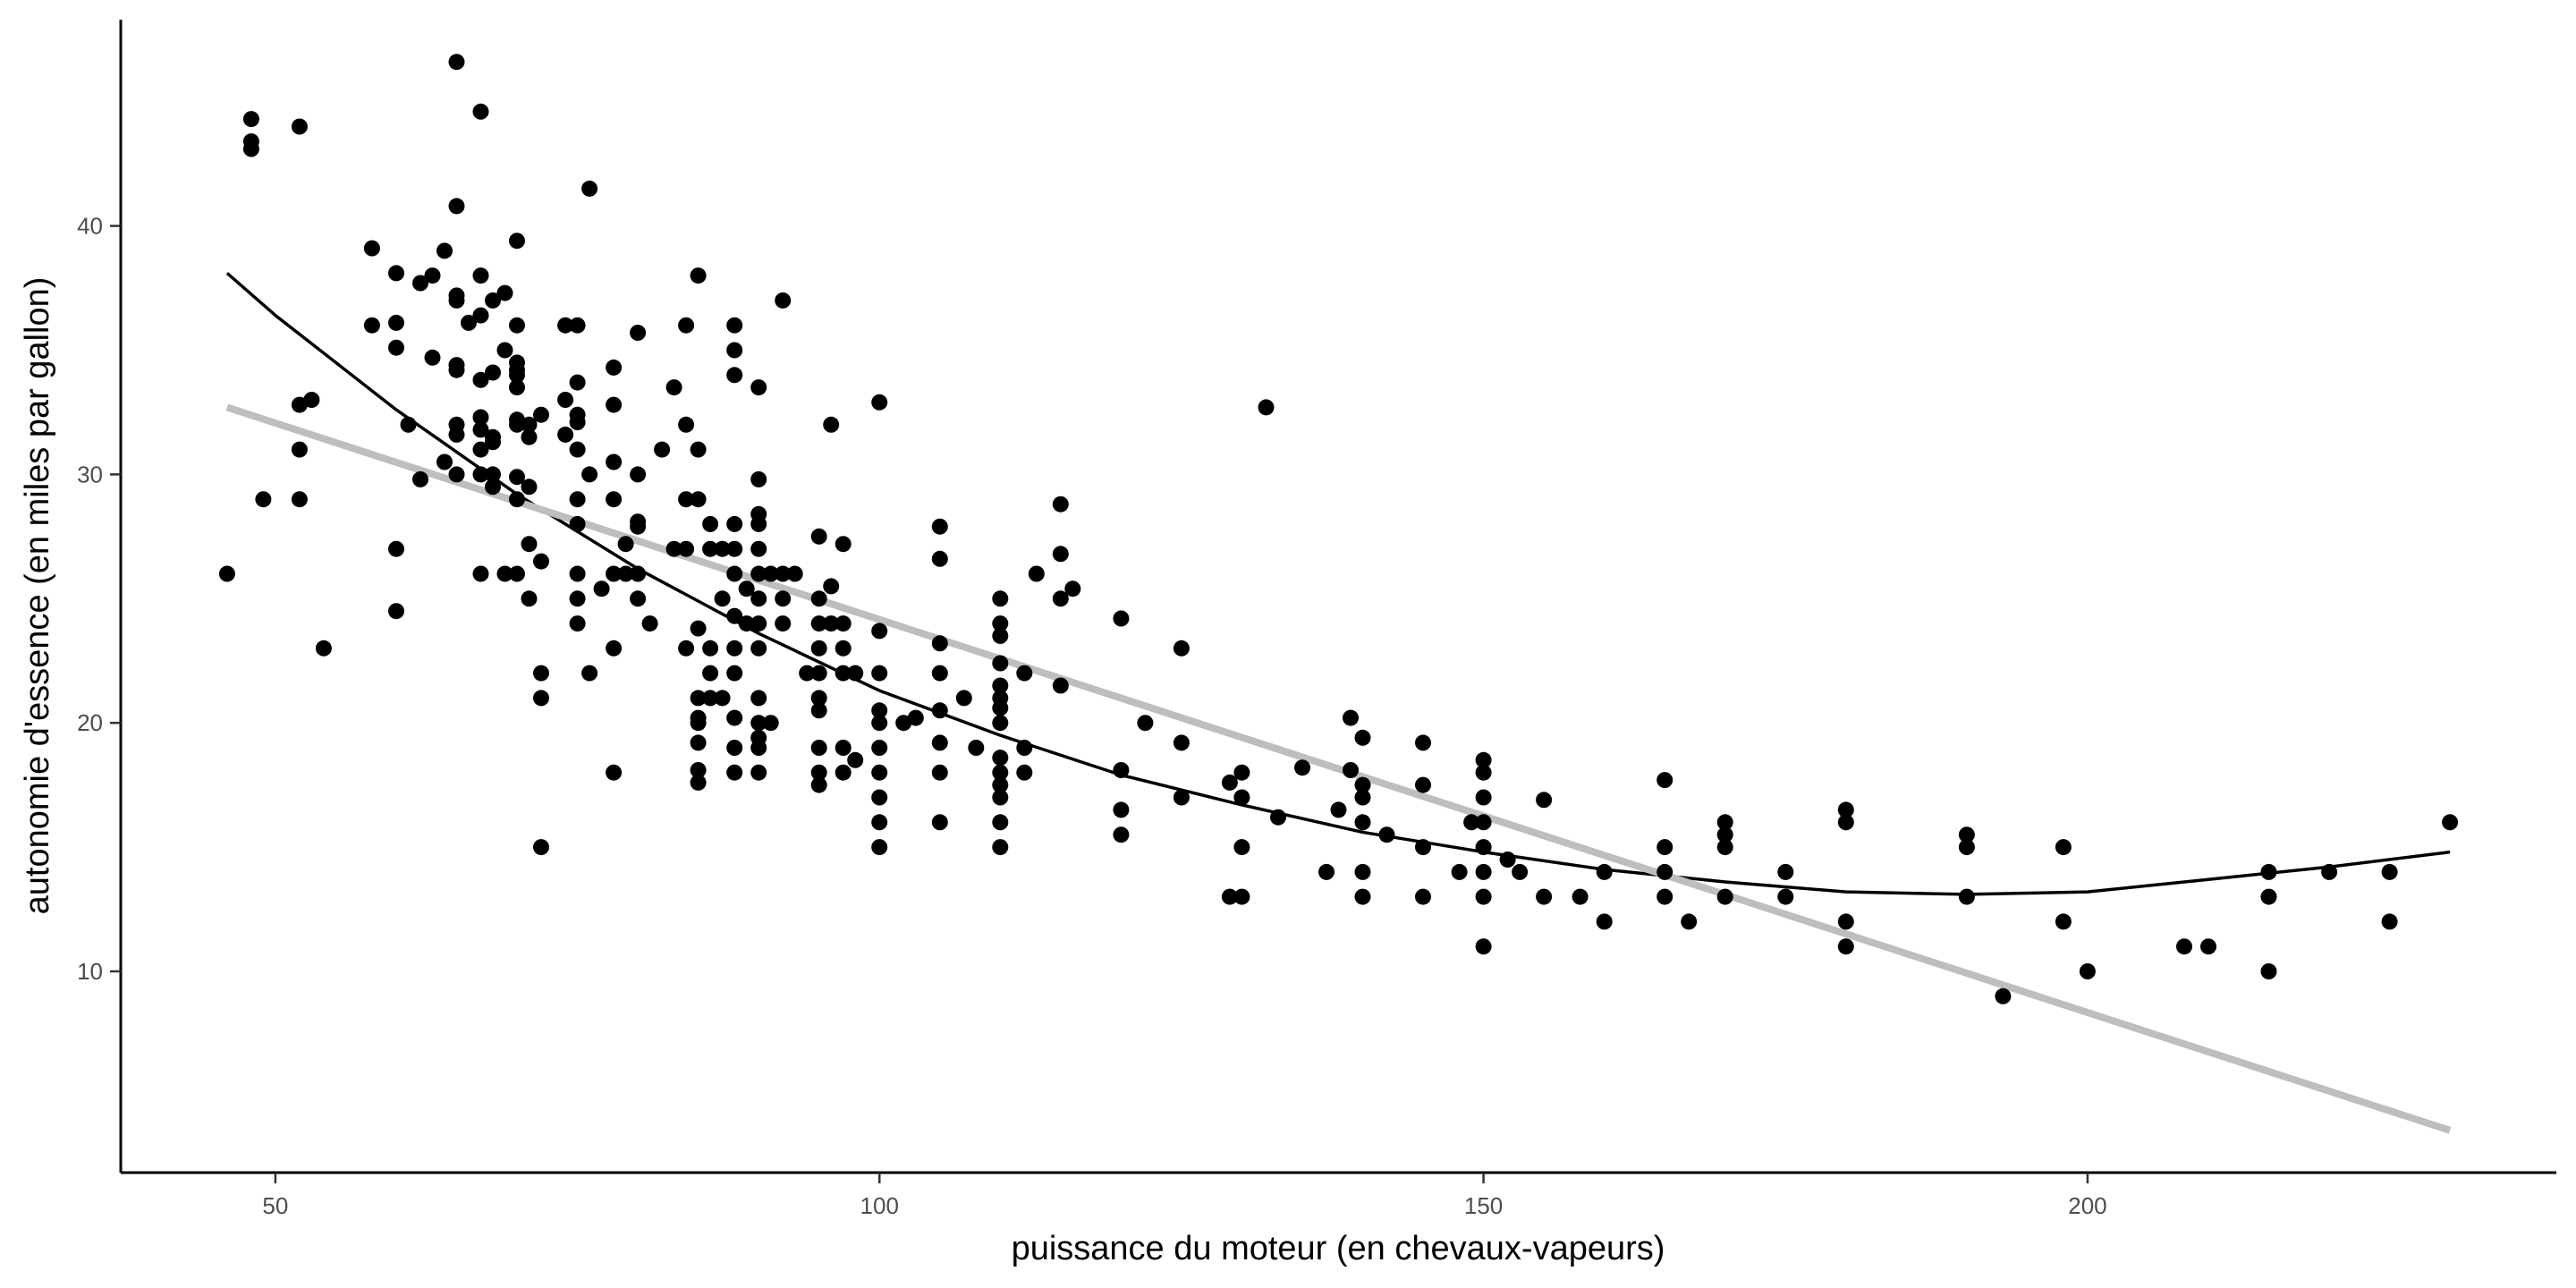  Describe the element at coordinates (1483, 1205) in the screenshot. I see `x-tick-label: 150` at that location.